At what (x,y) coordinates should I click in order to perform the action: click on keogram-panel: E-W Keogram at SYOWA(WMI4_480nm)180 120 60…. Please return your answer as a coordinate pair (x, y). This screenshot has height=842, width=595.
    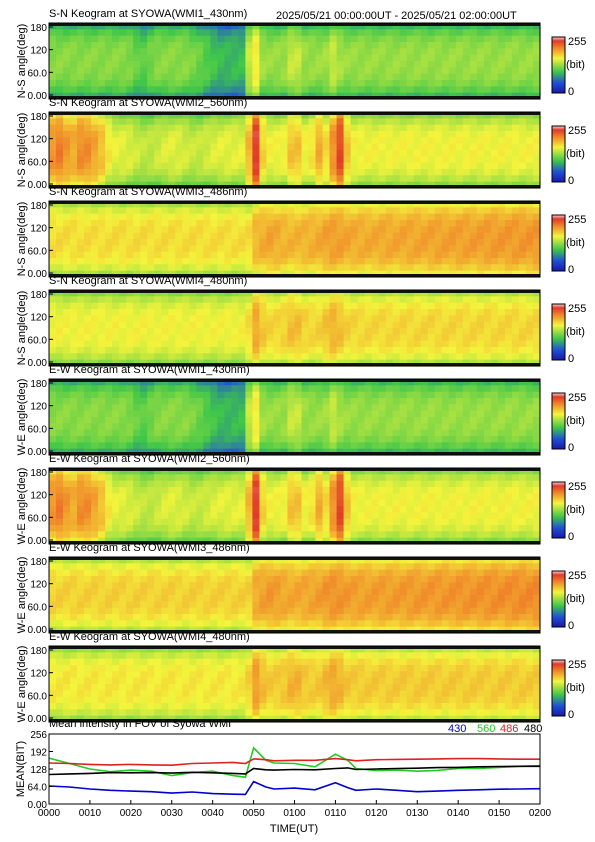
    Looking at the image, I should click on (301, 678).